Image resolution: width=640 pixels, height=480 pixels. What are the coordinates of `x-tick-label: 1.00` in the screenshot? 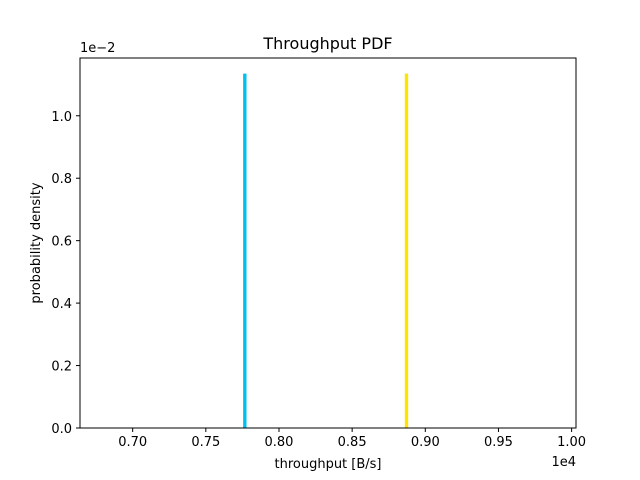 It's located at (571, 442).